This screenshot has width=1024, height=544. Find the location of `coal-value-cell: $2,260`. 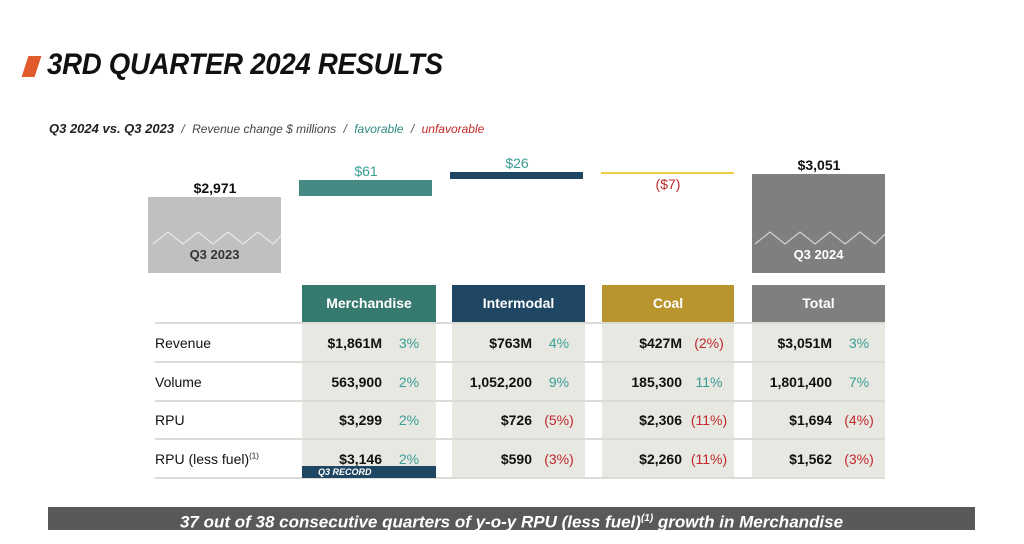

coal-value-cell: $2,260 is located at coordinates (660, 459).